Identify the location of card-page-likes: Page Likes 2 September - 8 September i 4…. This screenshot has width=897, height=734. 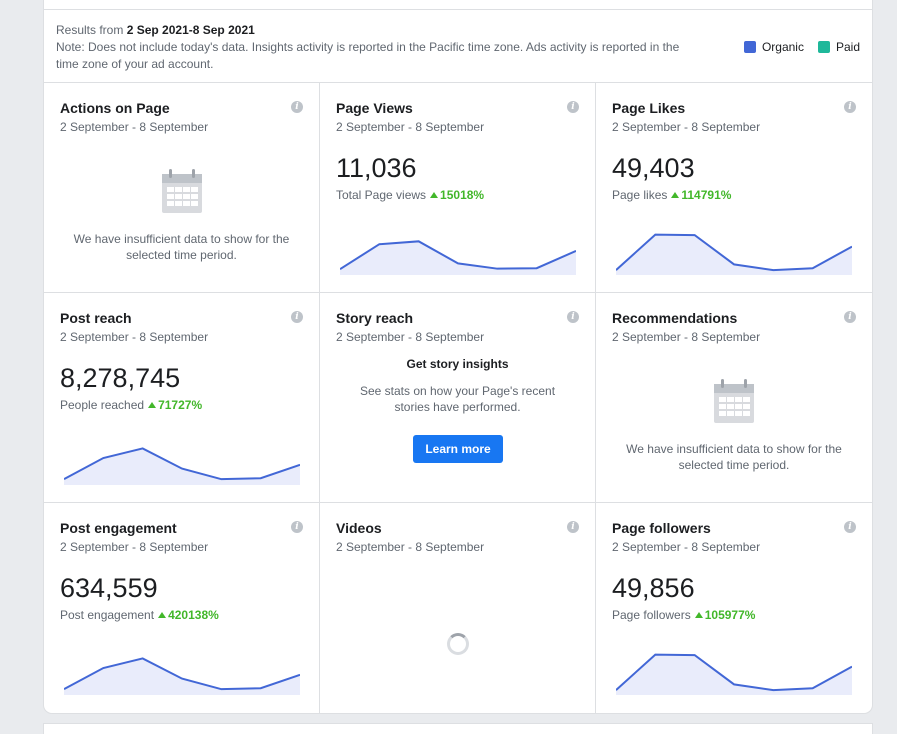
(734, 188).